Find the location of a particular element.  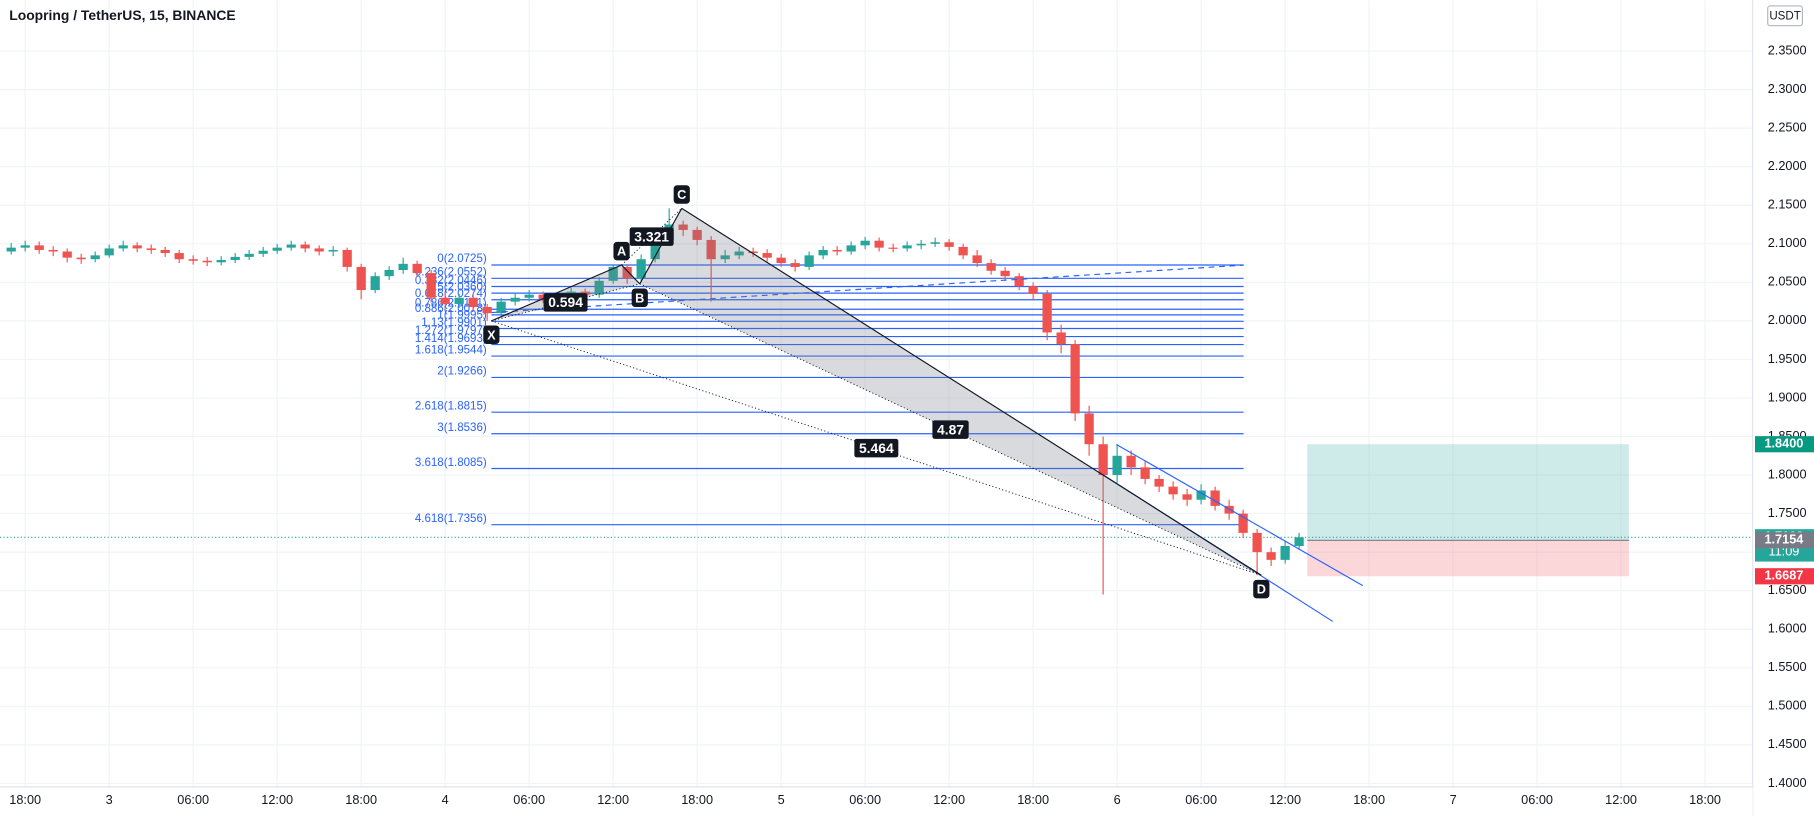

y-tick-label: 1.9500 is located at coordinates (1787, 358).